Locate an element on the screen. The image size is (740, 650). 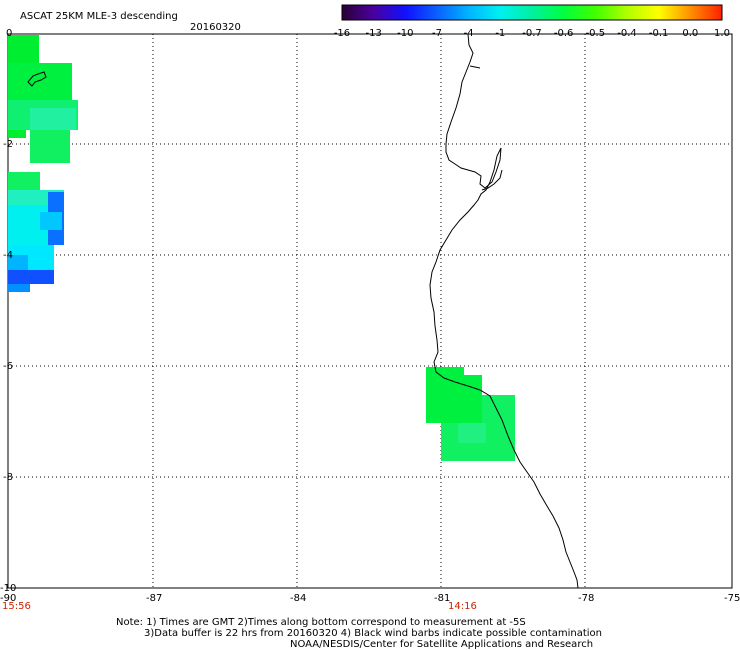
x-tick-label: -84 is located at coordinates (298, 598).